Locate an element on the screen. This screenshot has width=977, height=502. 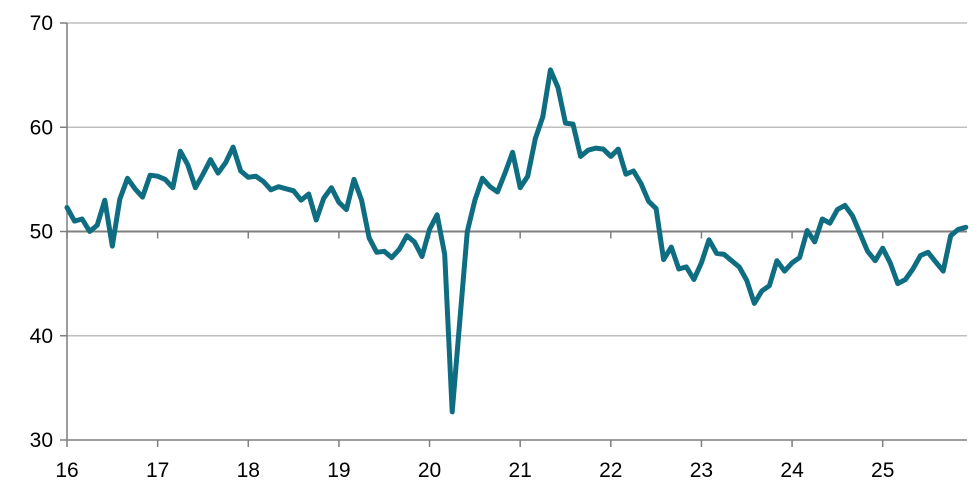
y-tick-label-50: 50 is located at coordinates (41, 232).